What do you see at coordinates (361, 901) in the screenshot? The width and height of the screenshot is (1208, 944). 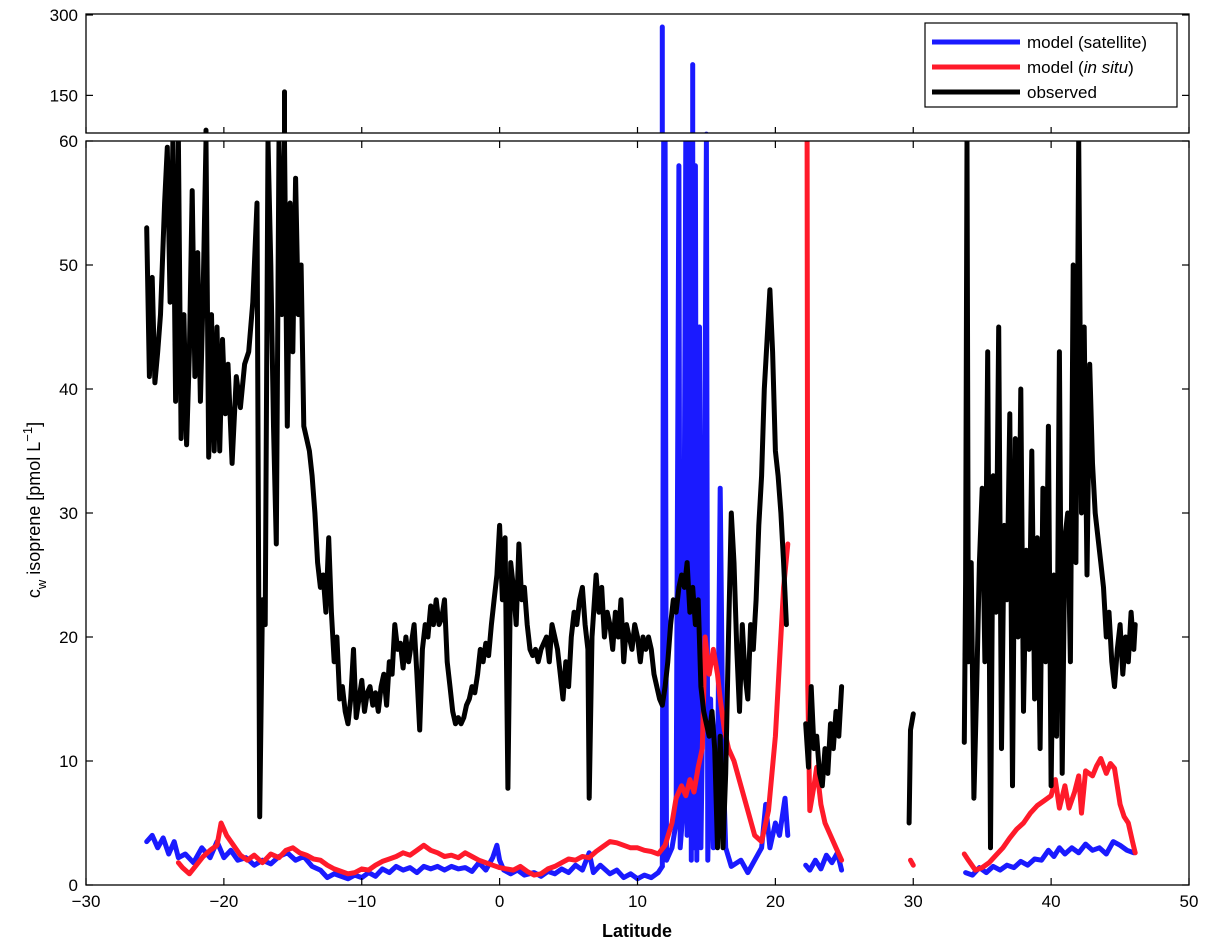 I see `x-tick-label: −10` at bounding box center [361, 901].